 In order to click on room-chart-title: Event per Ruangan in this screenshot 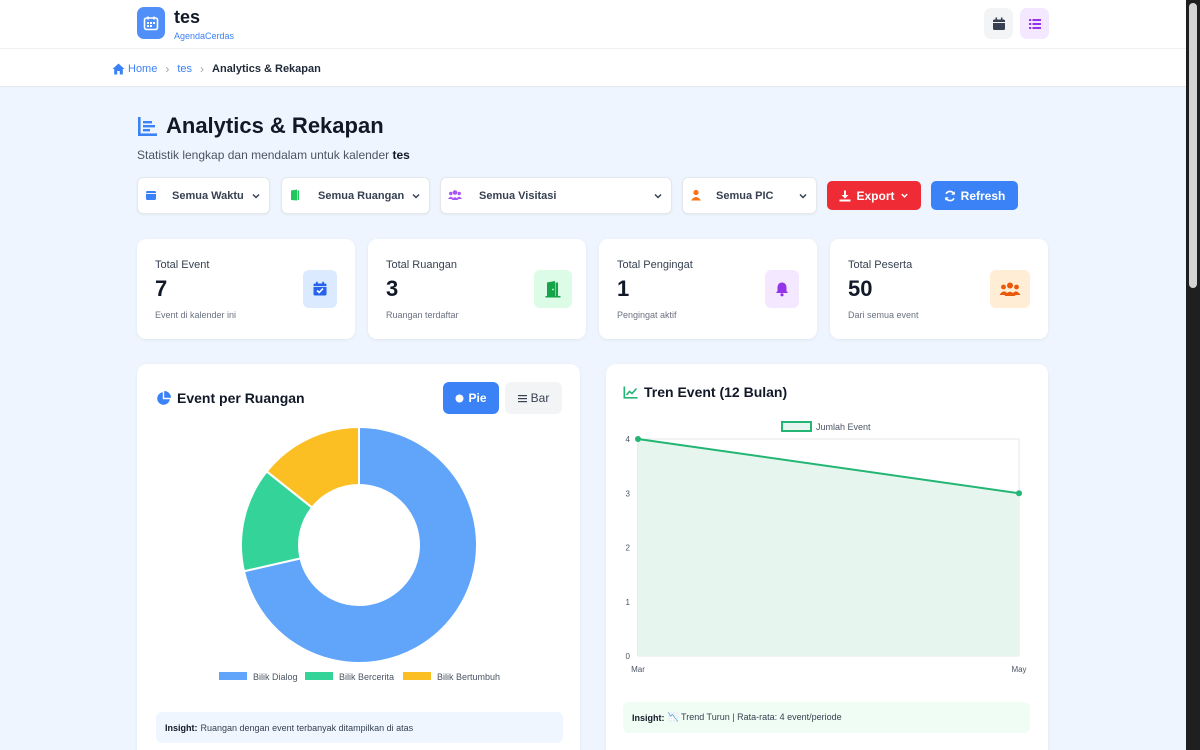, I will do `click(230, 398)`.